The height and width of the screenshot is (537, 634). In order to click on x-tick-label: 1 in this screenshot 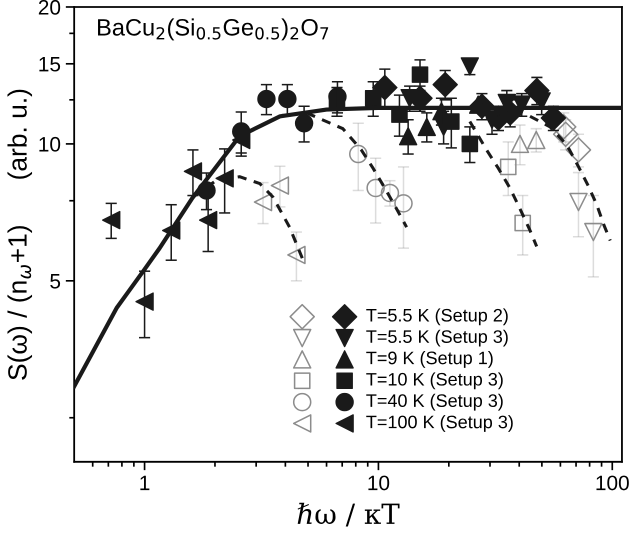, I will do `click(145, 483)`.